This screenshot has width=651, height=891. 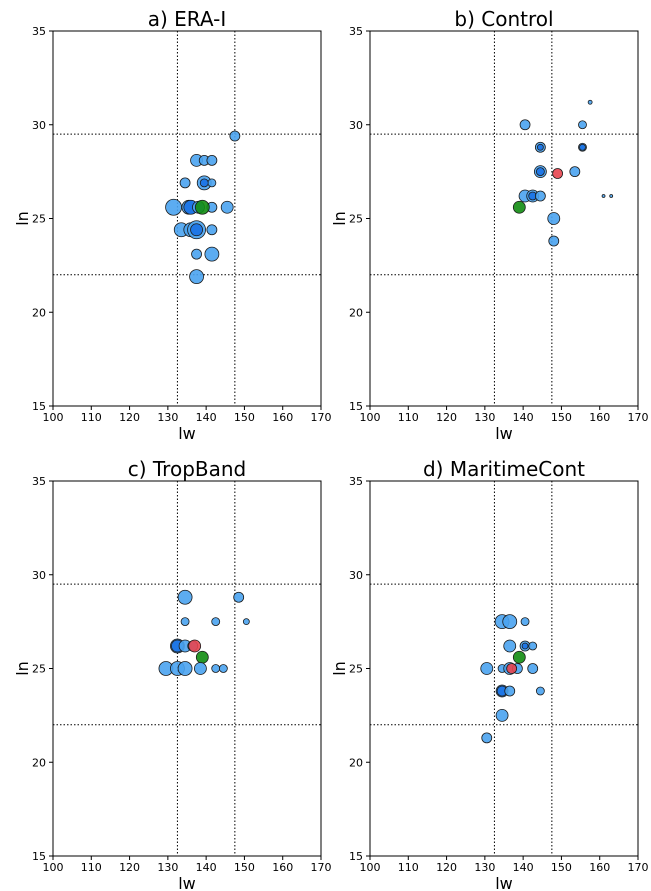 What do you see at coordinates (187, 19) in the screenshot?
I see `chart-title: a) ERA-I` at bounding box center [187, 19].